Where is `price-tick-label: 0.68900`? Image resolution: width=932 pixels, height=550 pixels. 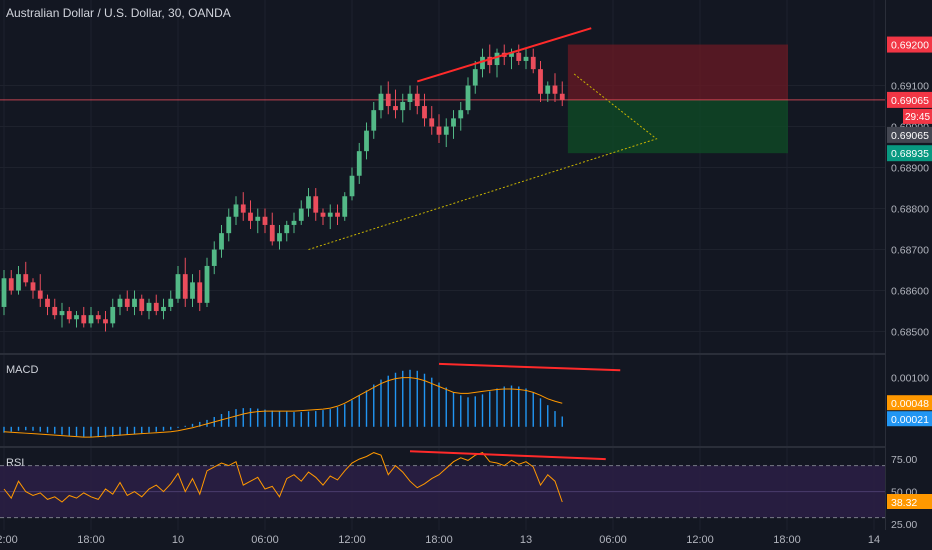 price-tick-label: 0.68900 is located at coordinates (910, 169).